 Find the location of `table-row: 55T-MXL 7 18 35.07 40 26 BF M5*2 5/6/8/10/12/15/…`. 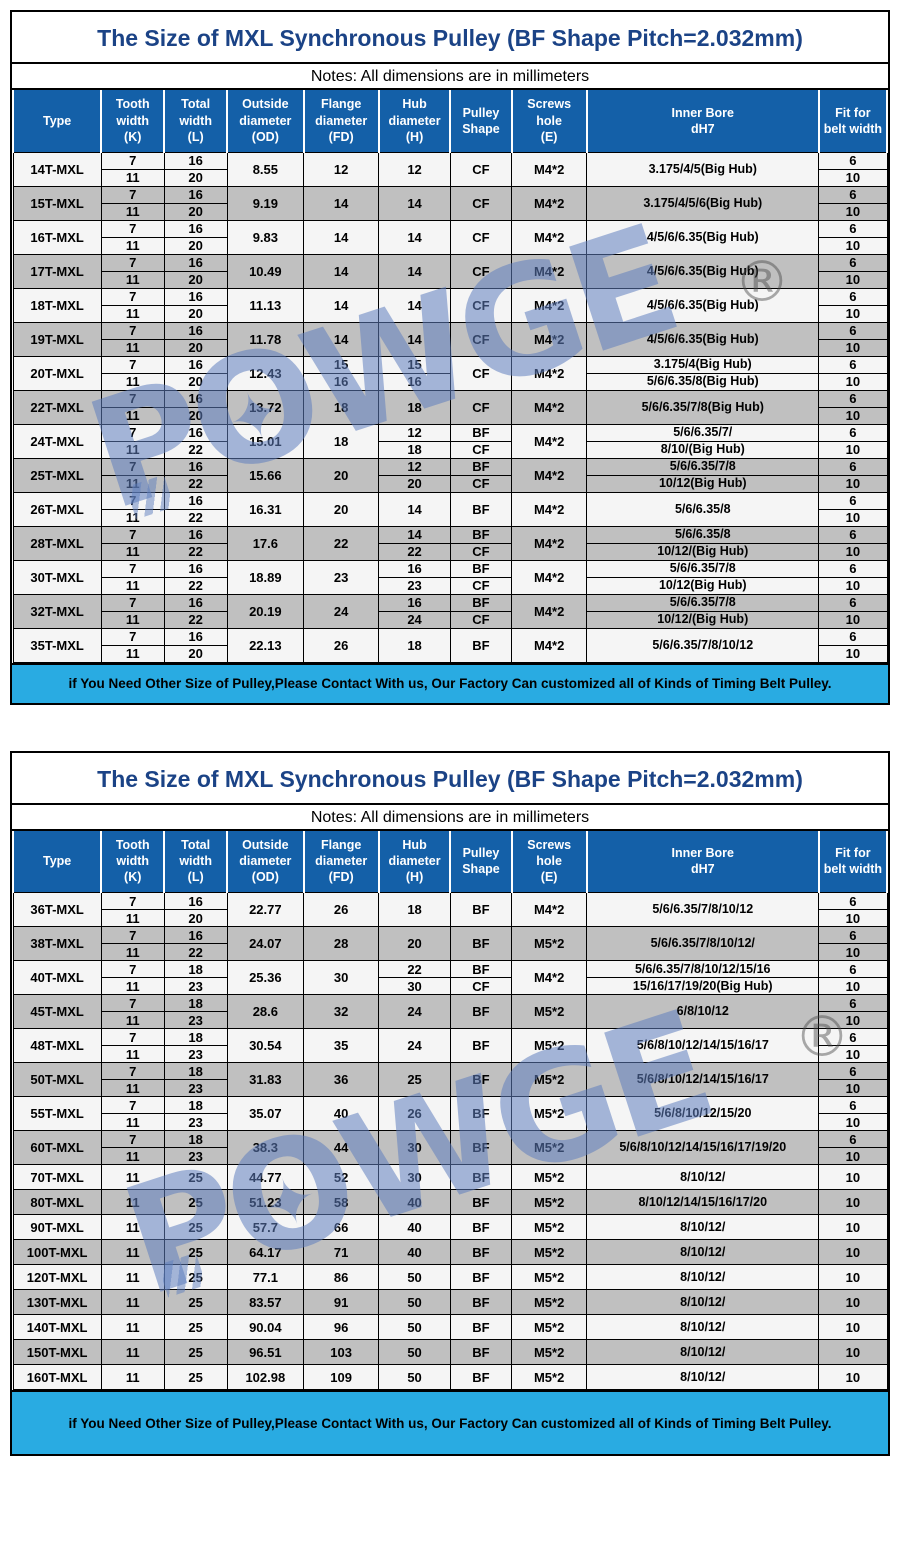

table-row: 55T-MXL 7 18 35.07 40 26 BF M5*2 5/6/8/10/12/15/… is located at coordinates (450, 1113).